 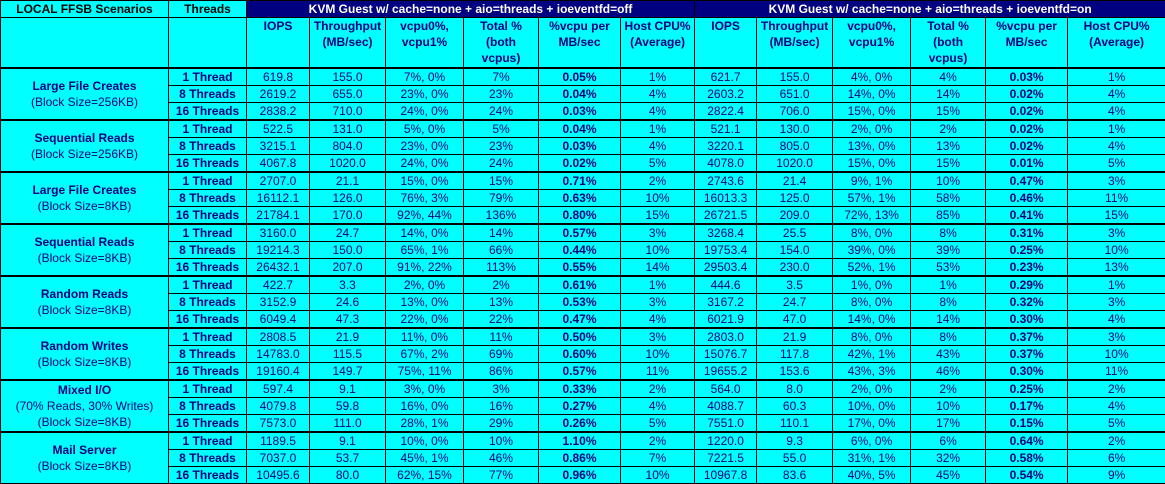 What do you see at coordinates (872, 215) in the screenshot?
I see `value-cell-on: 72%, 13%` at bounding box center [872, 215].